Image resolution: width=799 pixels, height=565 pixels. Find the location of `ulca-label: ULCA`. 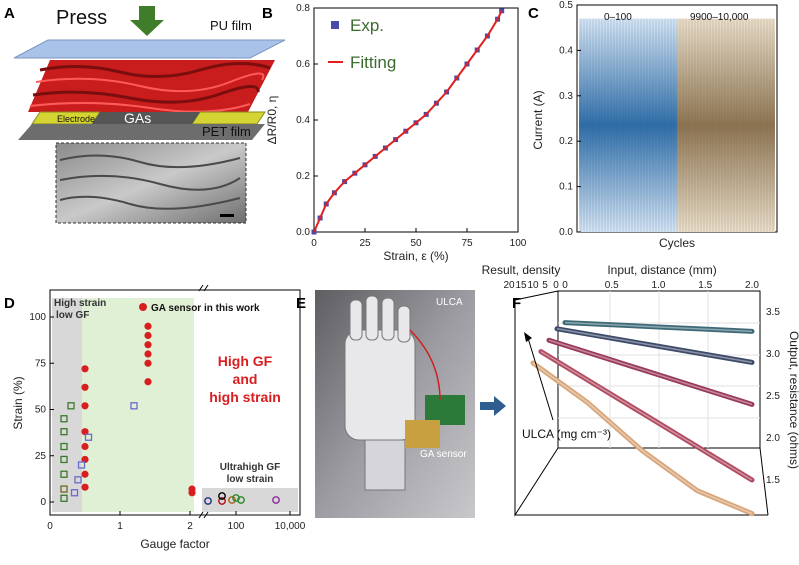

ulca-label: ULCA is located at coordinates (449, 302).